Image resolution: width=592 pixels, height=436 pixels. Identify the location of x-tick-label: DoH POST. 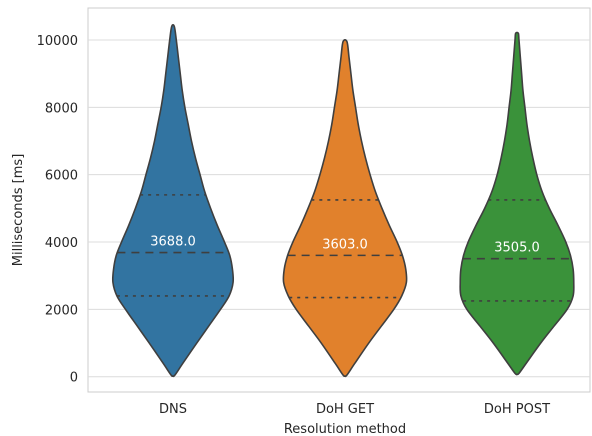
(517, 409).